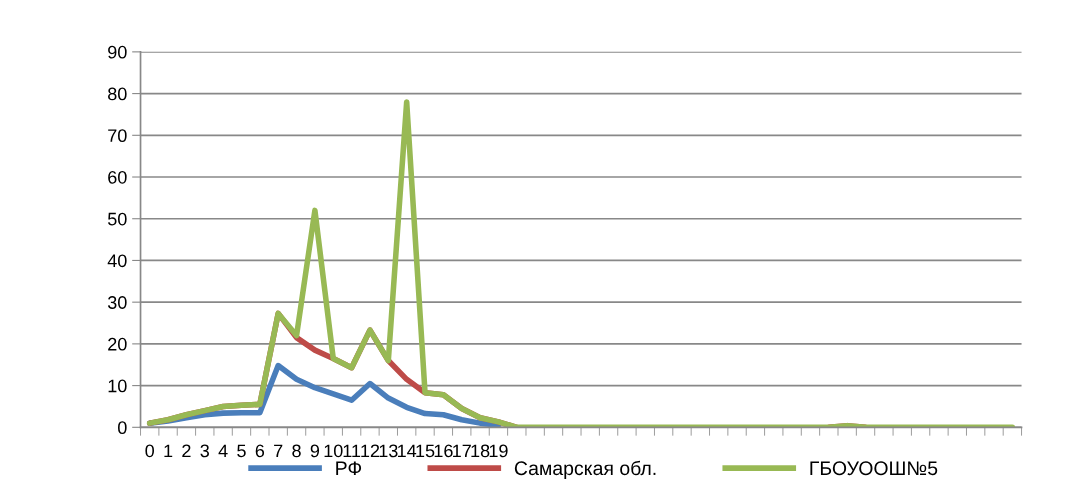  I want to click on y-tick-label: 10, so click(117, 386).